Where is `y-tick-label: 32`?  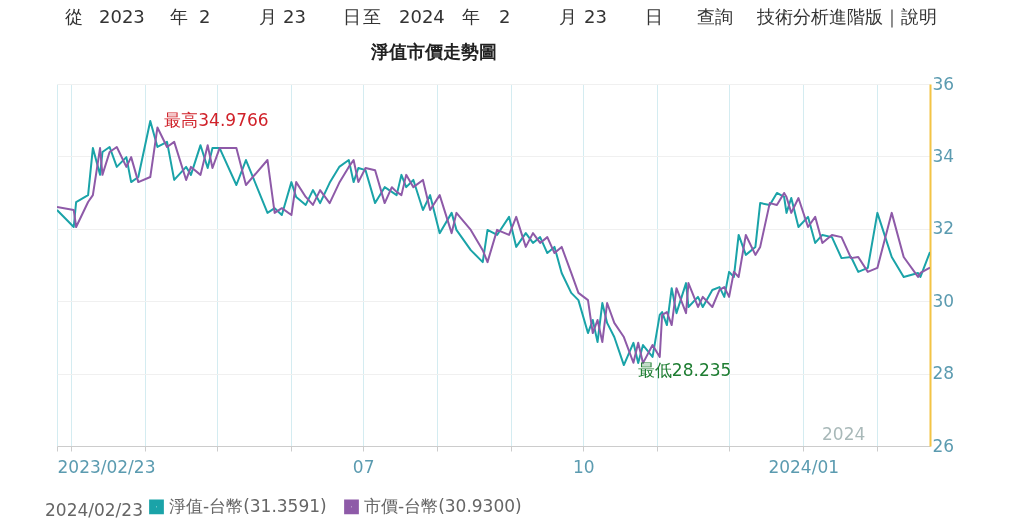
y-tick-label: 32 is located at coordinates (943, 228).